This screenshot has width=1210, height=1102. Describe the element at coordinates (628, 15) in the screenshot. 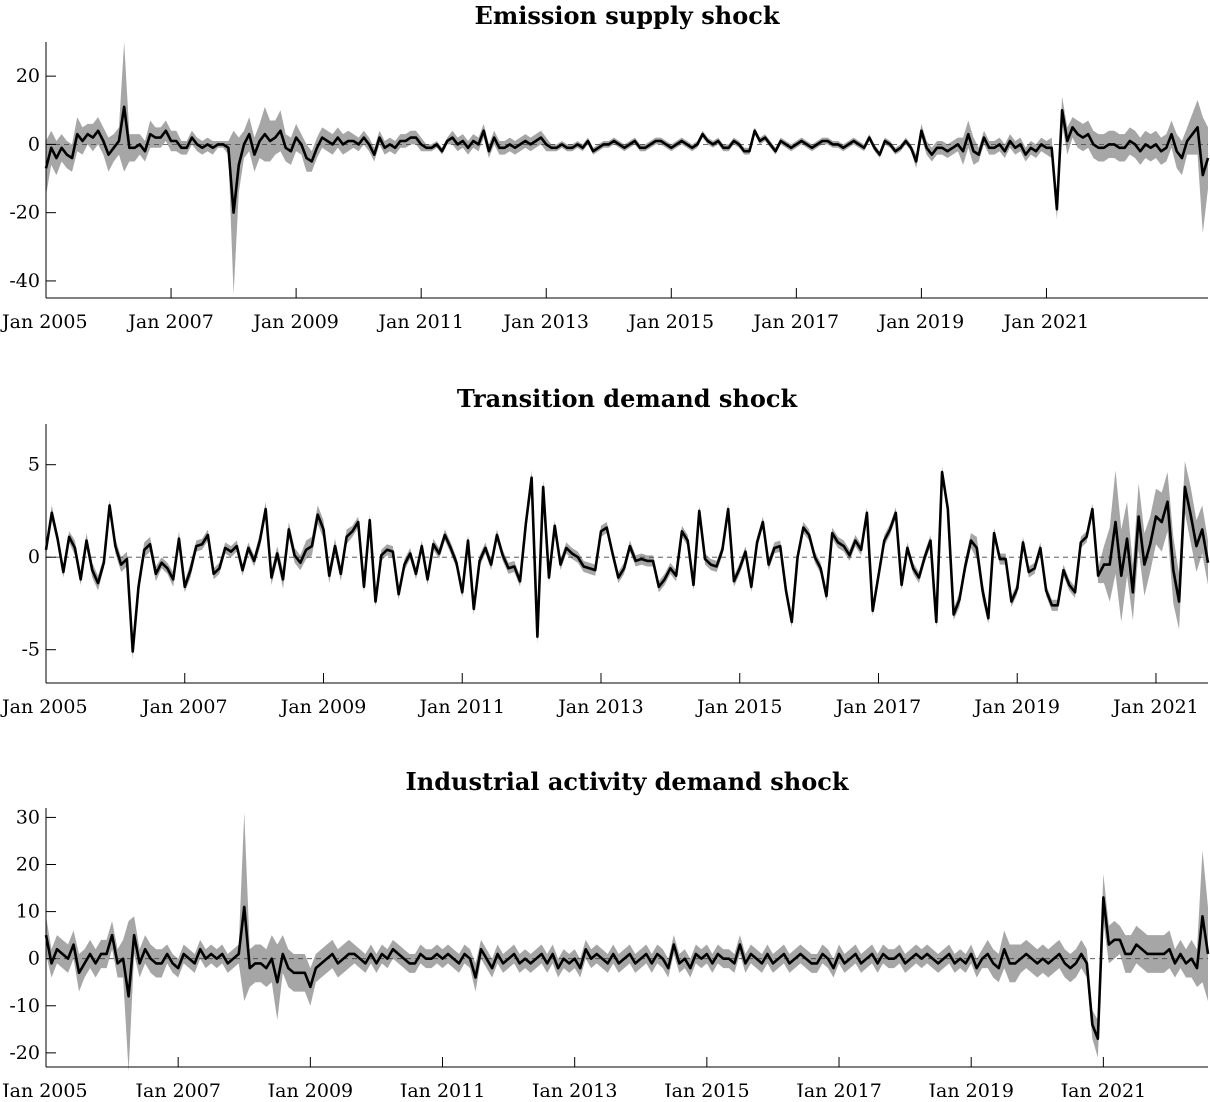

I see `panel-title: Emission supply shock` at that location.